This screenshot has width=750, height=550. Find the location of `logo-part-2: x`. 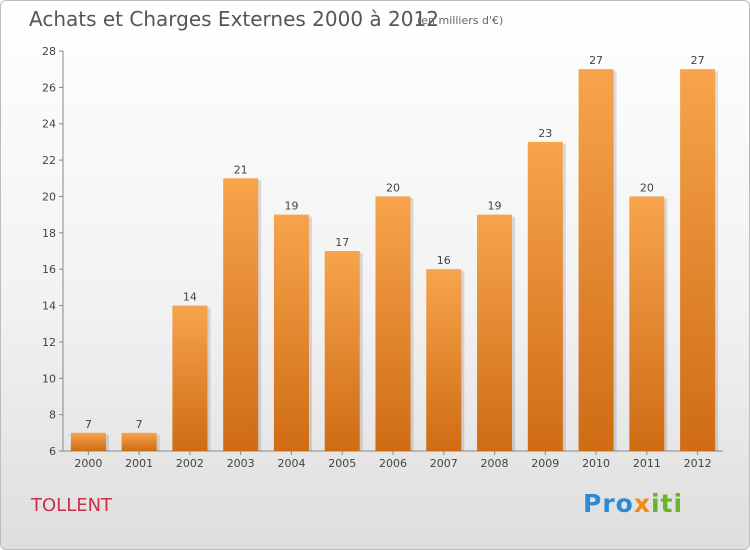

logo-part-2: x is located at coordinates (642, 503).